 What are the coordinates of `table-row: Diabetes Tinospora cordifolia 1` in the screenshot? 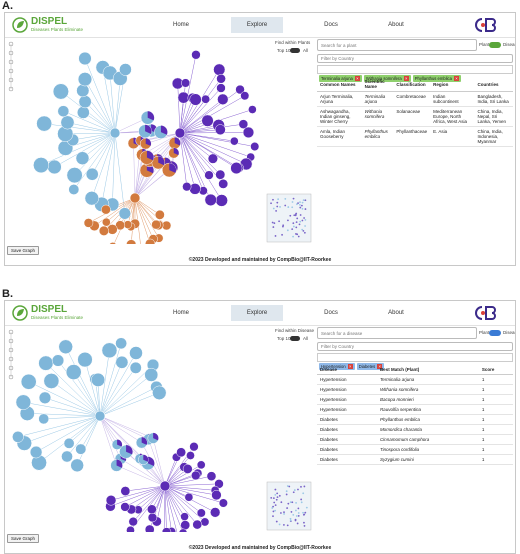 It's located at (415, 449).